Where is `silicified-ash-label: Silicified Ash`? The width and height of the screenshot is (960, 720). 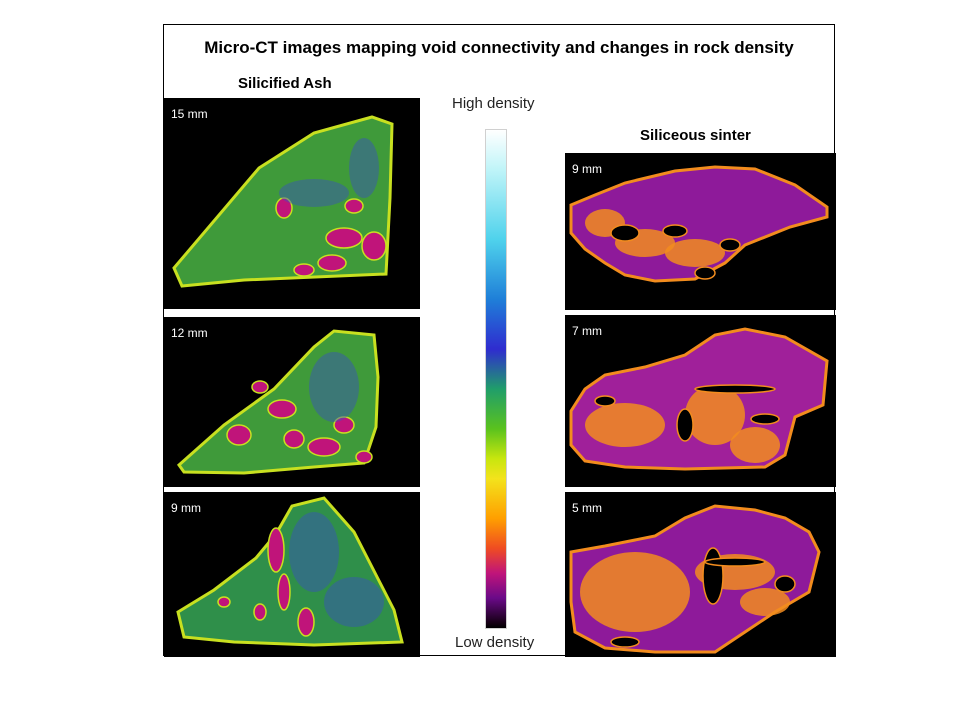
silicified-ash-label: Silicified Ash is located at coordinates (285, 83).